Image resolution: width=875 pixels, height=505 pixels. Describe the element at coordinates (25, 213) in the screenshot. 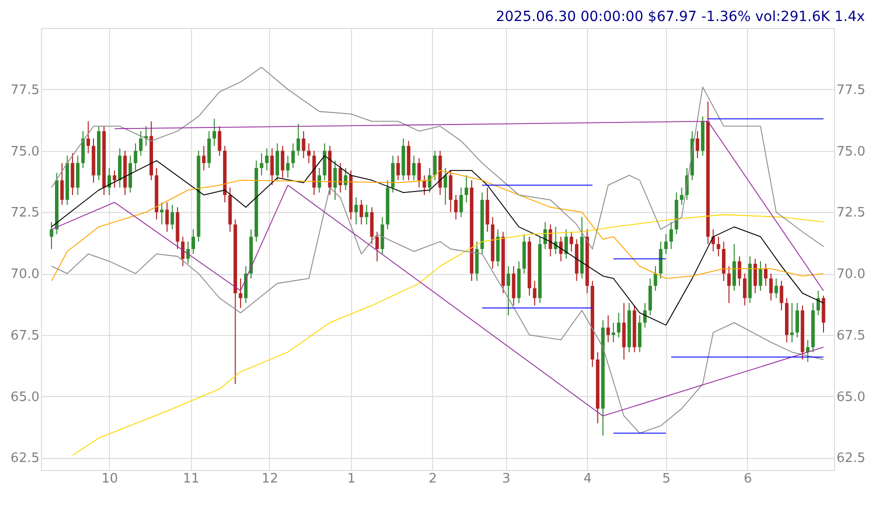

I see `y-tick-label: 72.5` at that location.